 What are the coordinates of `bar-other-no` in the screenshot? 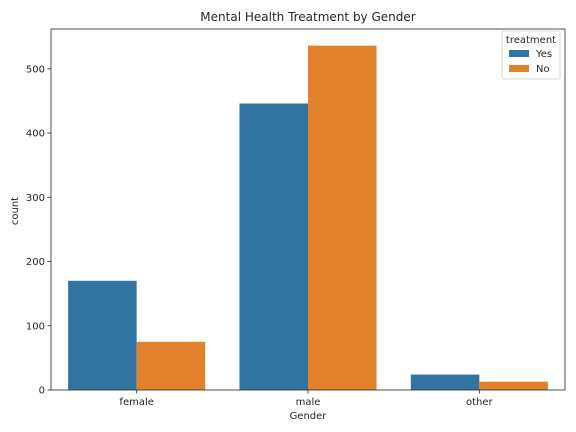 It's located at (513, 385).